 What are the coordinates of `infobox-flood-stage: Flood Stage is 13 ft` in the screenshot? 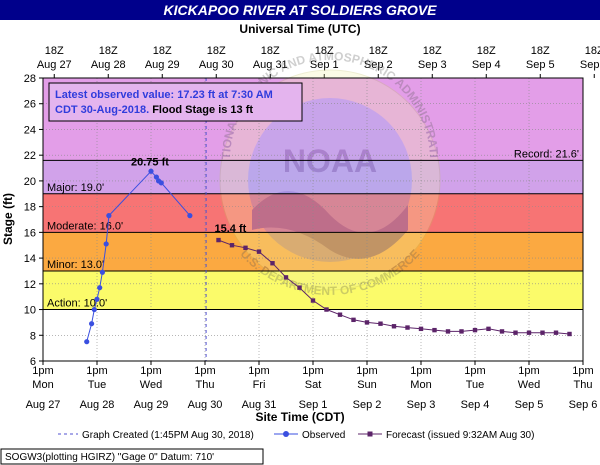 It's located at (201, 110).